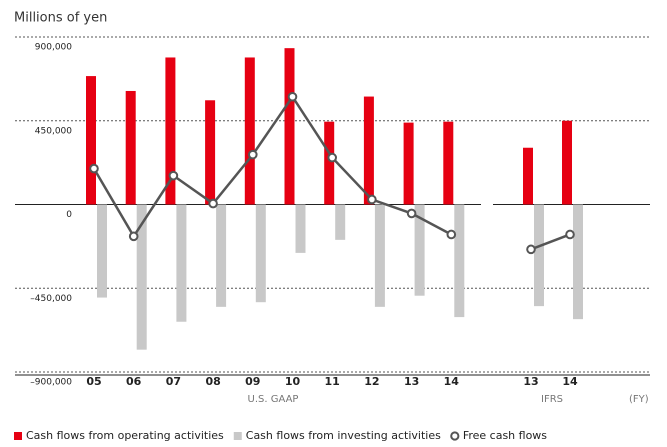  What do you see at coordinates (505, 435) in the screenshot?
I see `legend-label: Free cash flows` at bounding box center [505, 435].